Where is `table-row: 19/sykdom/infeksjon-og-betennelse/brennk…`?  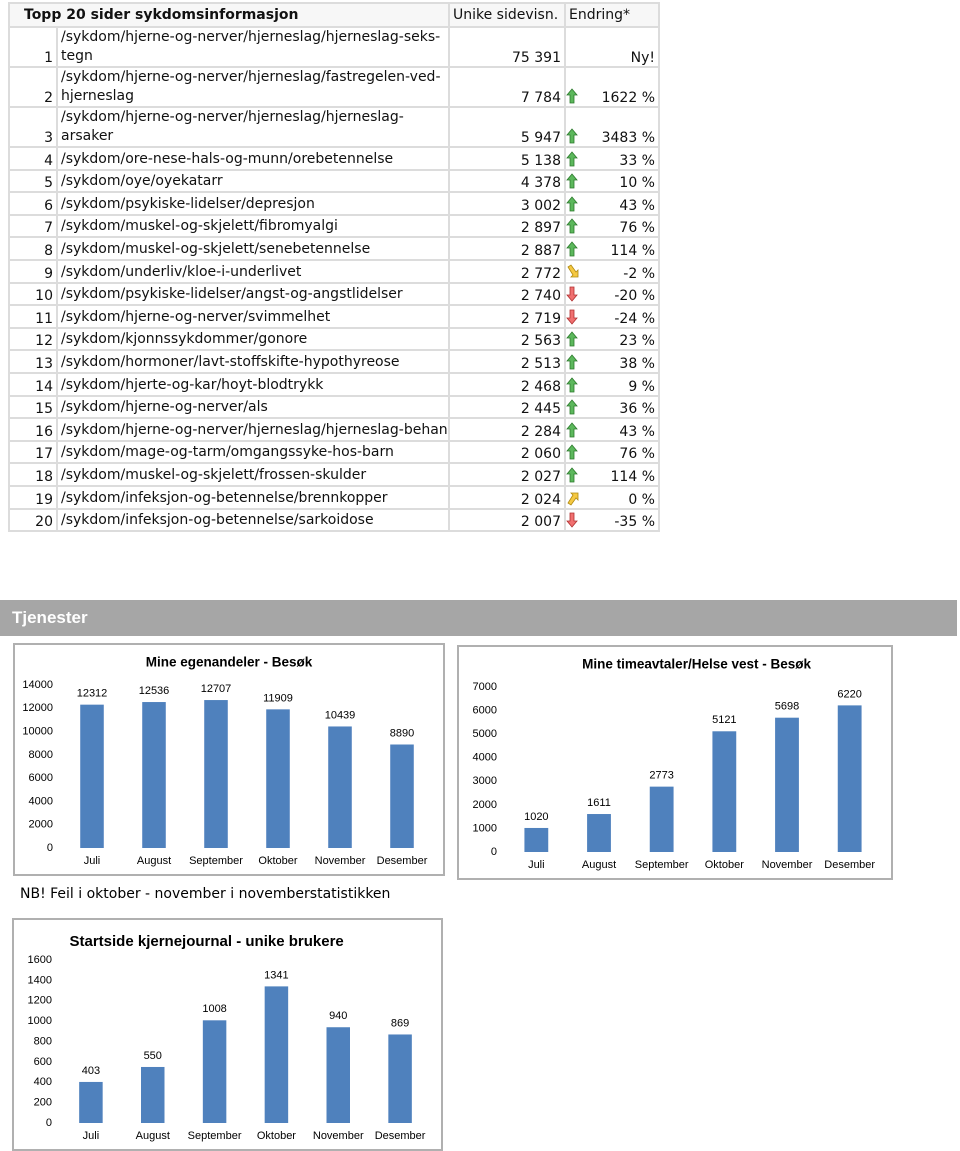
table-row: 19/sykdom/infeksjon-og-betennelse/brennk… is located at coordinates (334, 497).